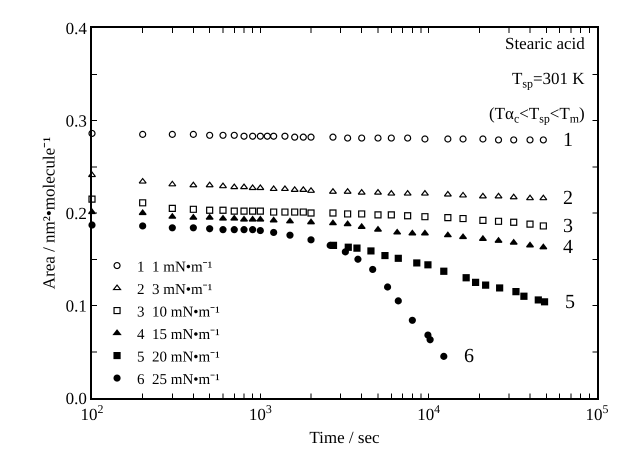 This screenshot has width=621, height=468. I want to click on legend-label: 5 20 mN•m⁻¹, so click(178, 357).